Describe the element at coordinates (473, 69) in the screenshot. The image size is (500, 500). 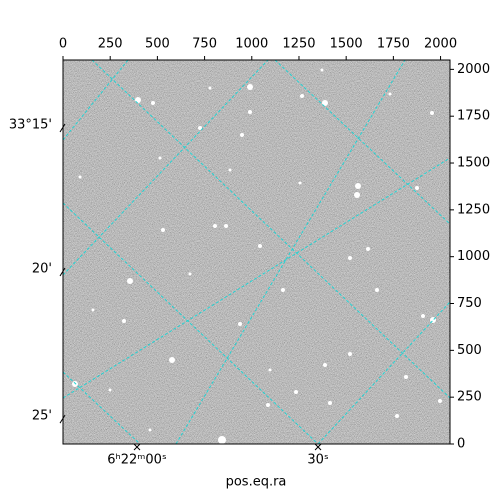
I see `y-tick-label: 2000` at that location.